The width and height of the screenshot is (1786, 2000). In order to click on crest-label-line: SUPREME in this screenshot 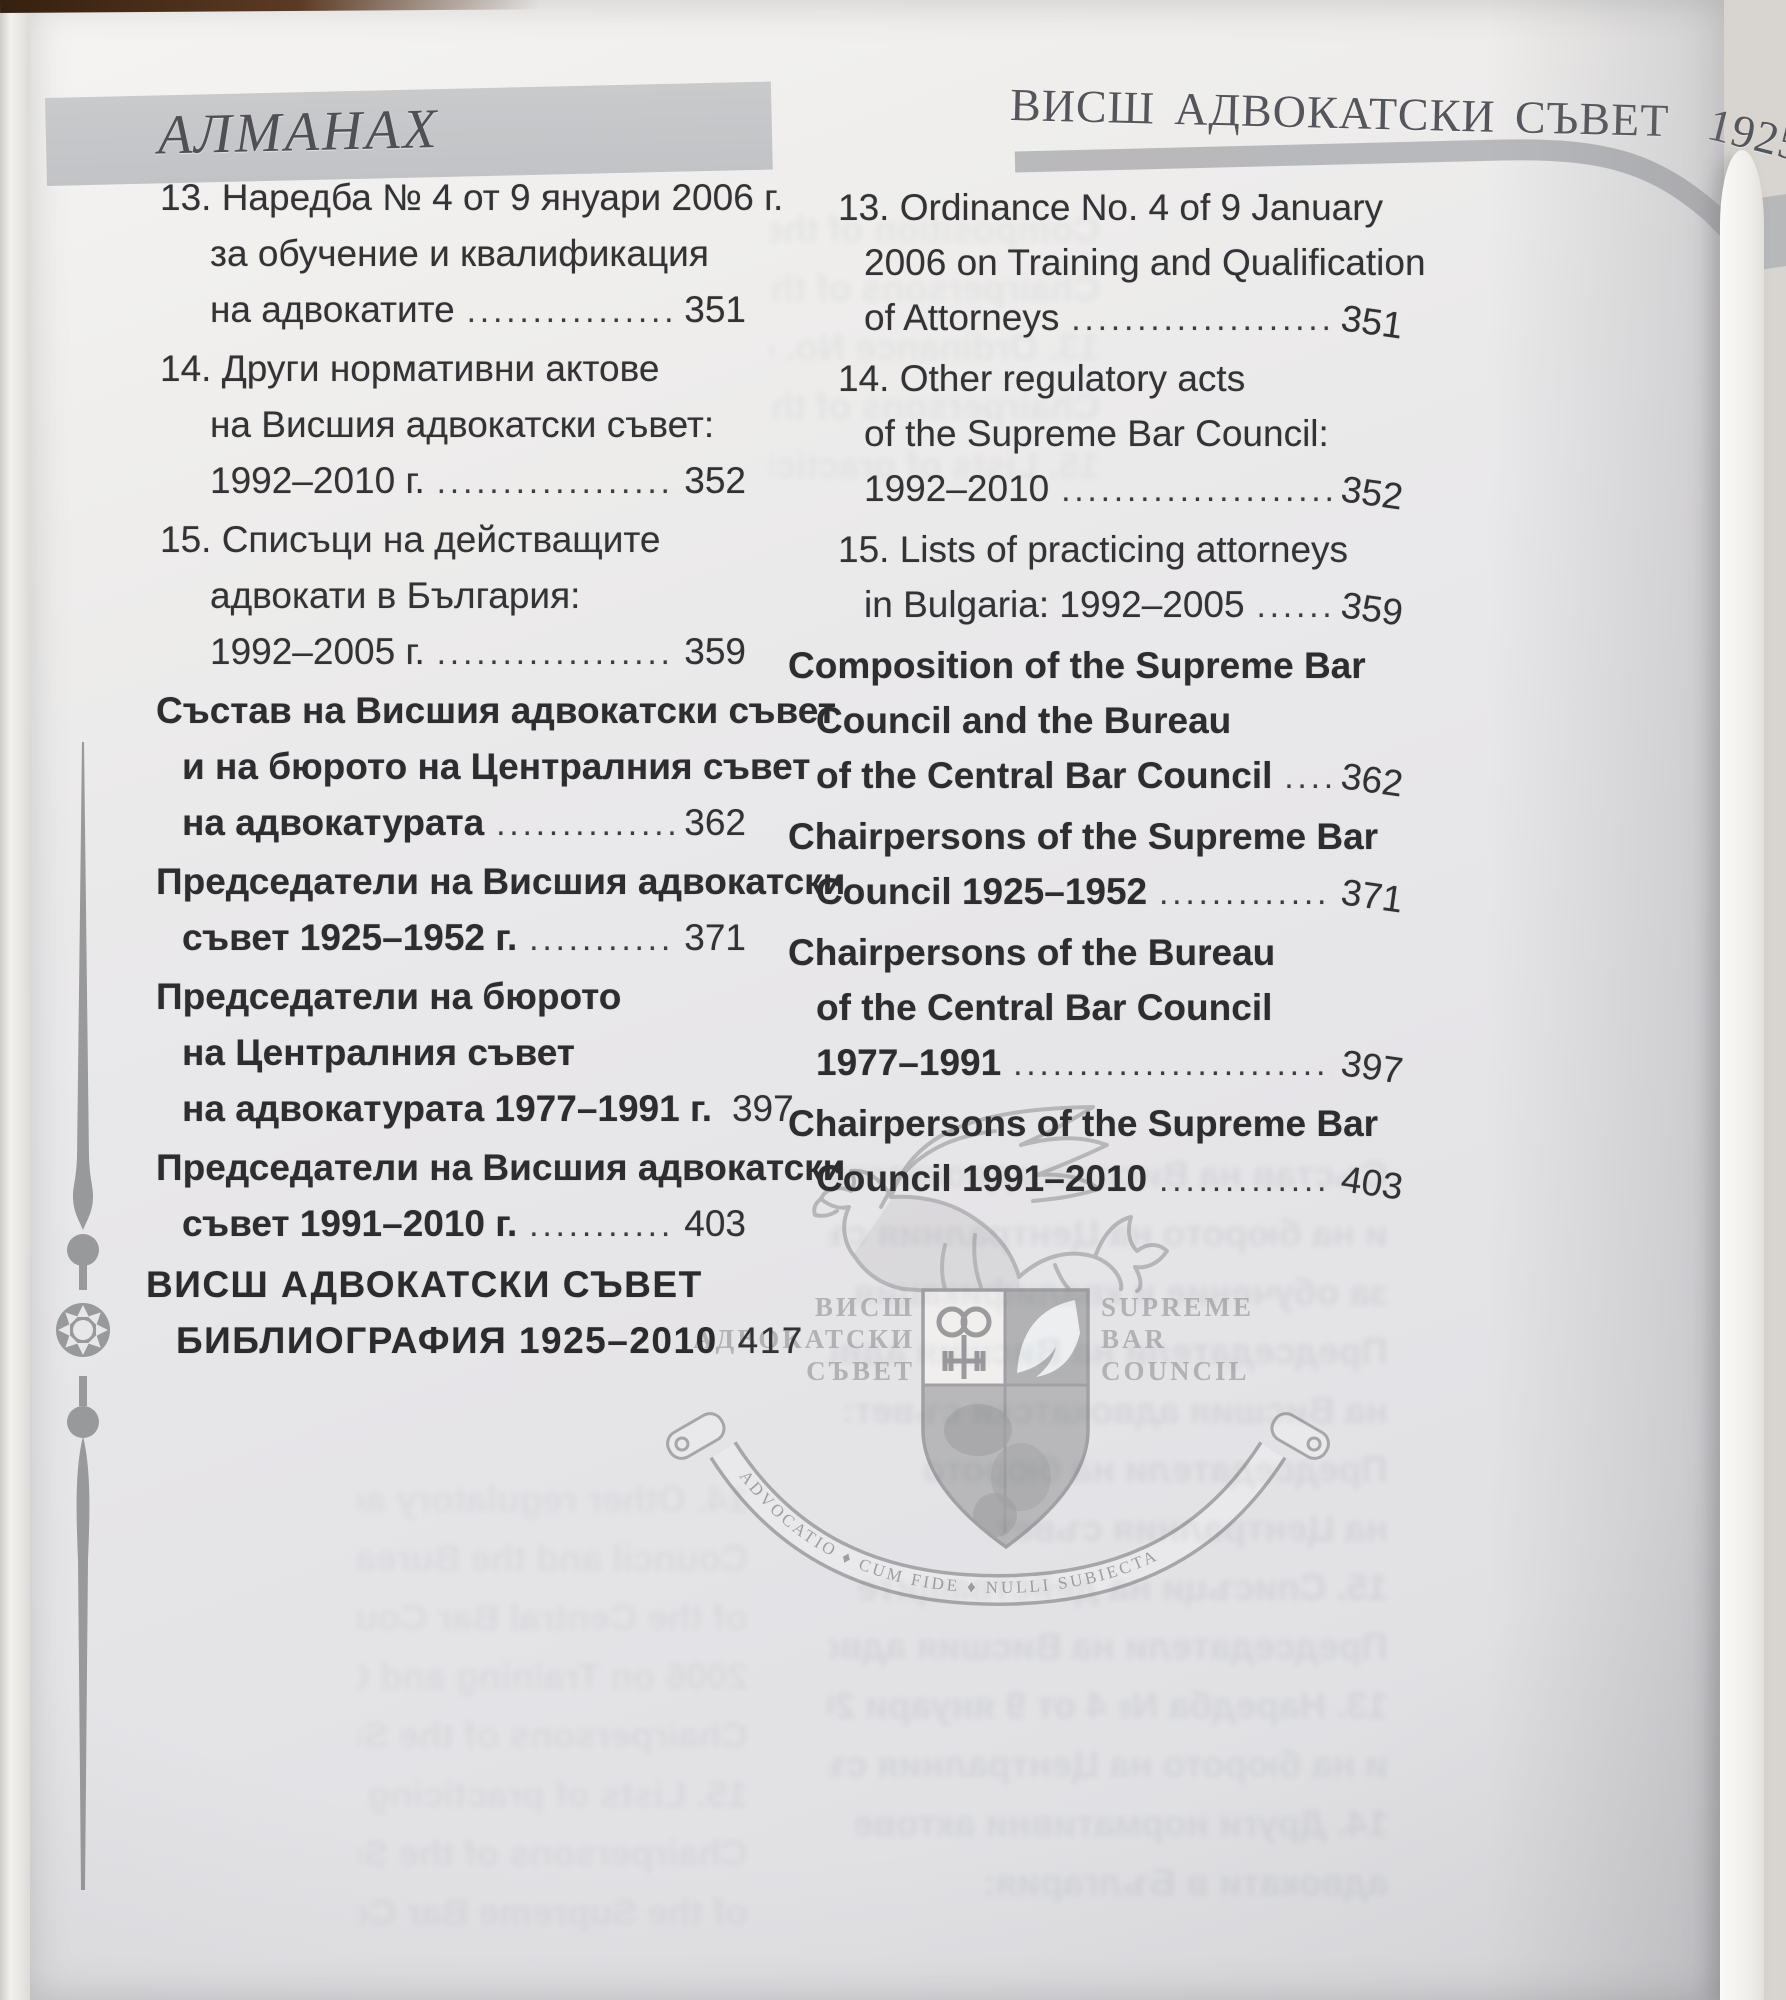, I will do `click(1178, 1307)`.